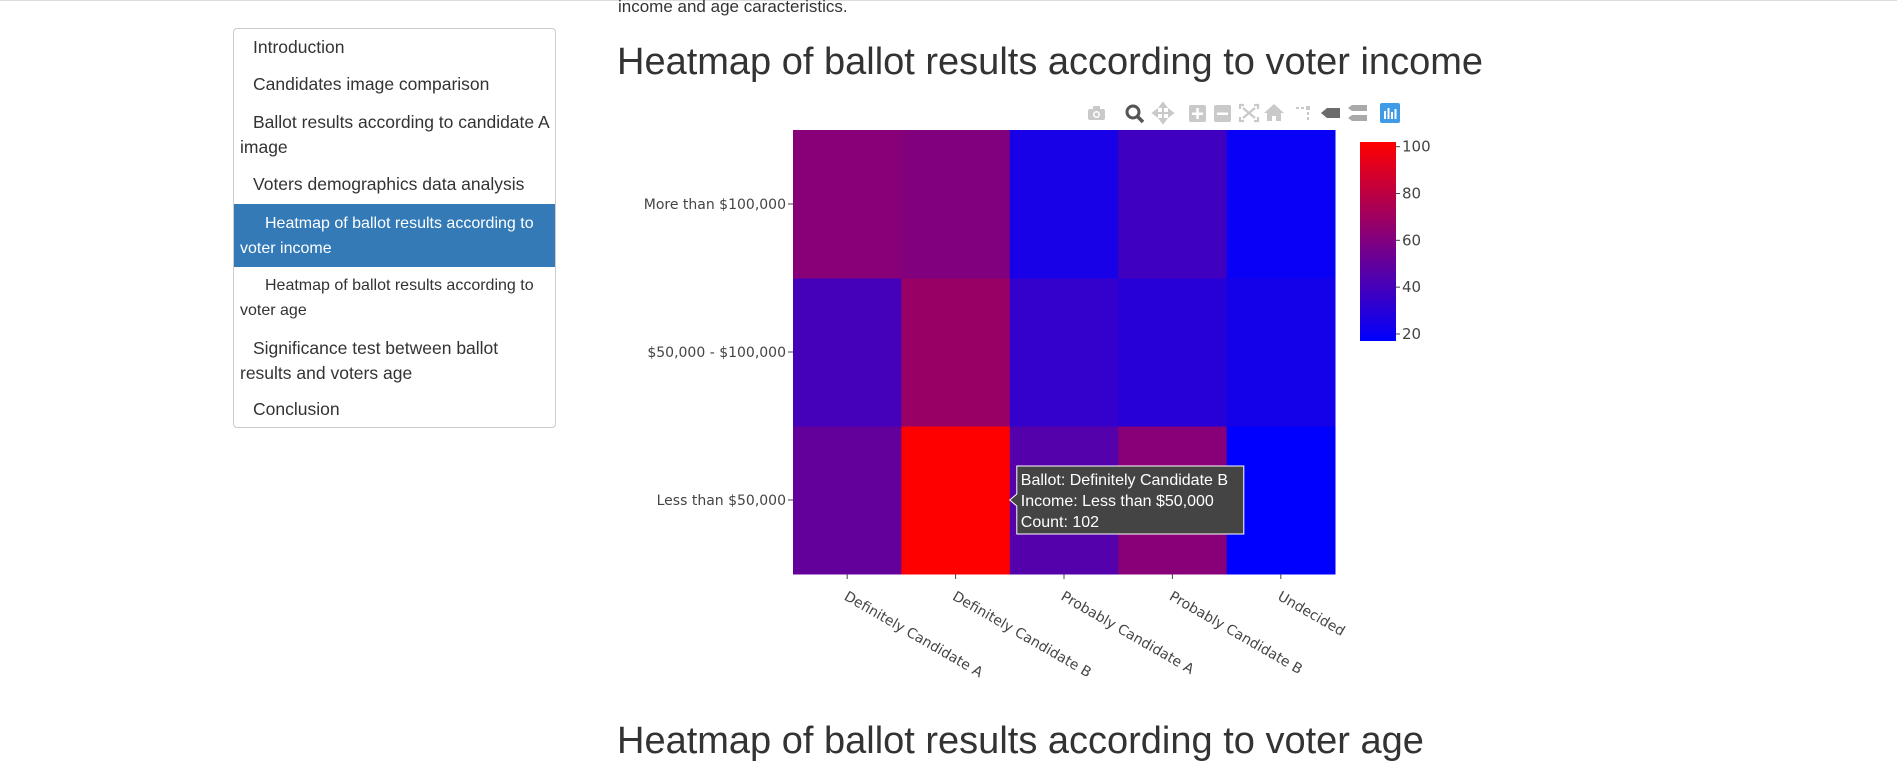  What do you see at coordinates (1117, 501) in the screenshot?
I see `tooltip-line: Income: Less than $50,000` at bounding box center [1117, 501].